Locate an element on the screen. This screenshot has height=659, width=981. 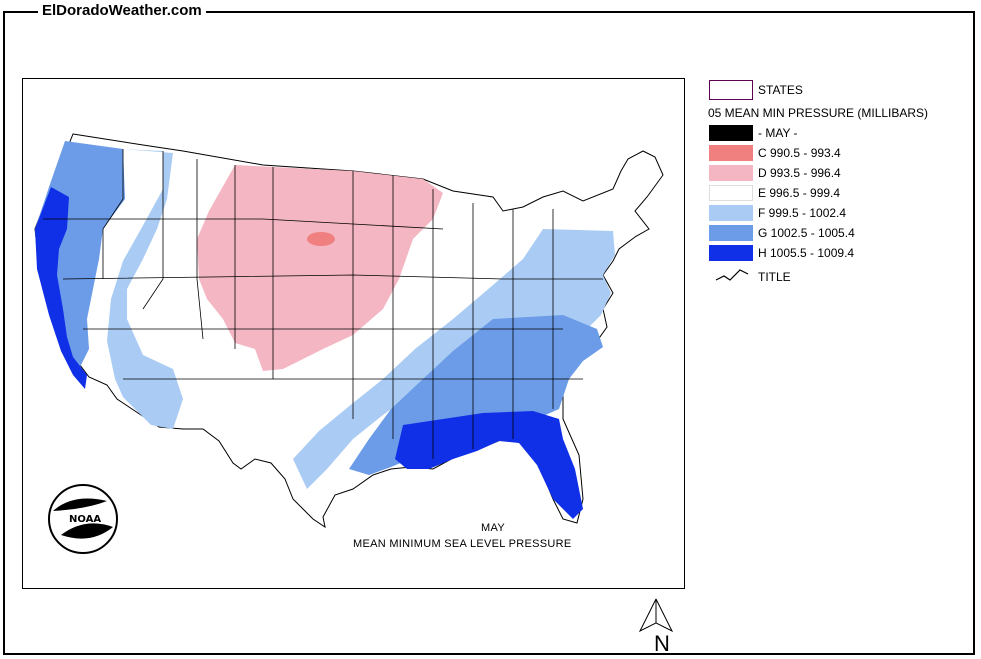
north-label: N is located at coordinates (662, 643).